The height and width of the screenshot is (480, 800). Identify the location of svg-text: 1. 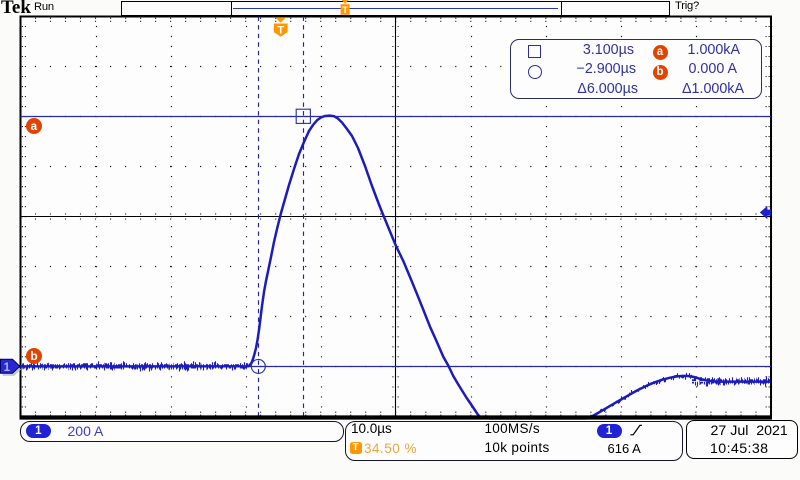
(7, 368).